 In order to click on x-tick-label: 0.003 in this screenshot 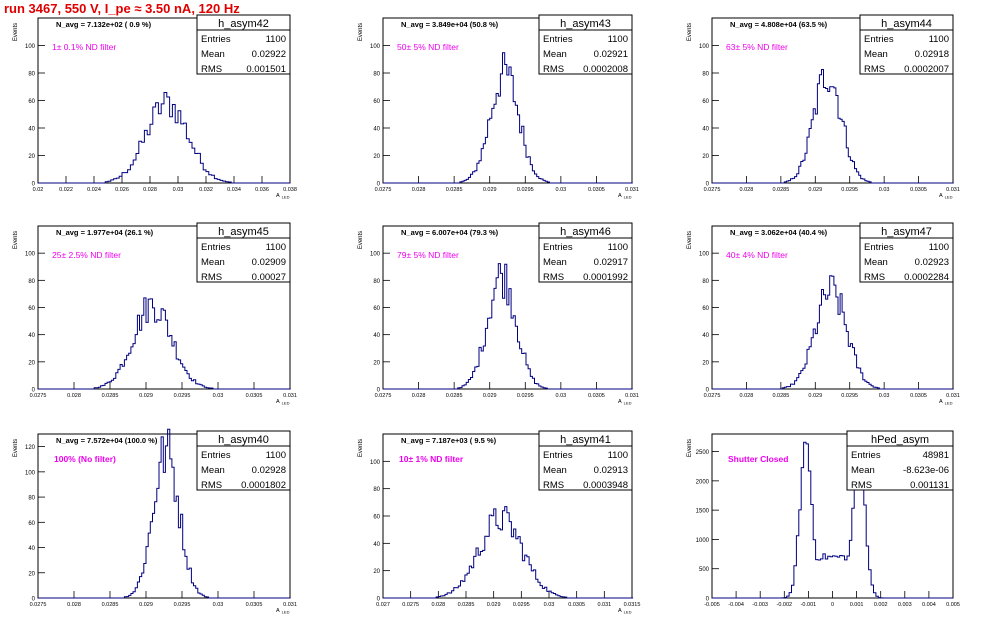, I will do `click(905, 605)`.